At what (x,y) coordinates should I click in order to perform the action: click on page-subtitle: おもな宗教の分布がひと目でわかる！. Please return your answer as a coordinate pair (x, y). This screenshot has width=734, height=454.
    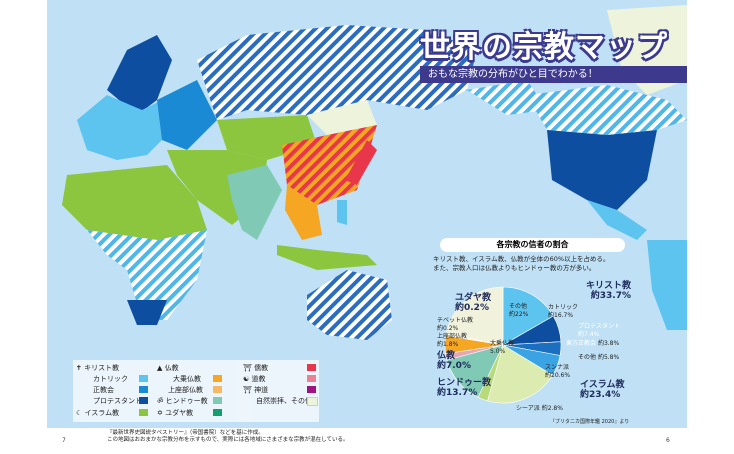
    Looking at the image, I should click on (553, 74).